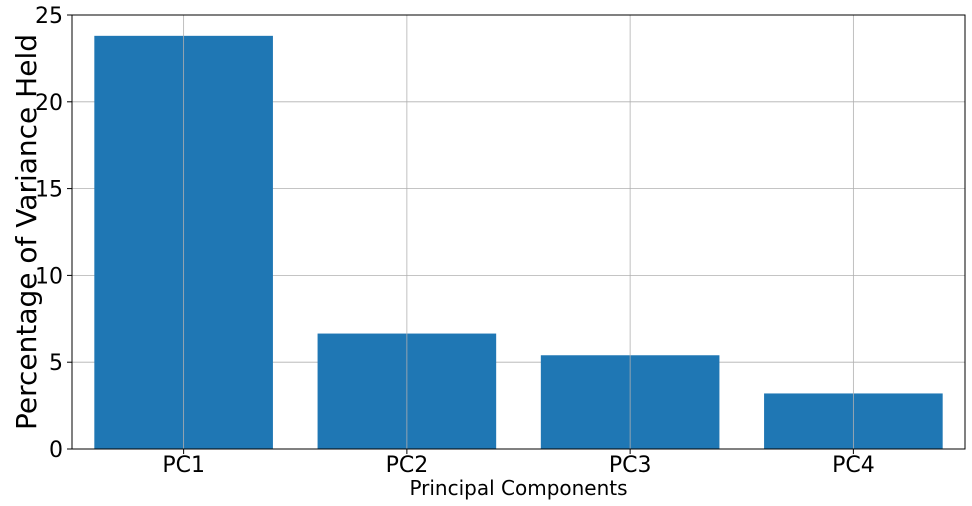 This screenshot has height=506, width=972. I want to click on y-tick-label: 15, so click(49, 190).